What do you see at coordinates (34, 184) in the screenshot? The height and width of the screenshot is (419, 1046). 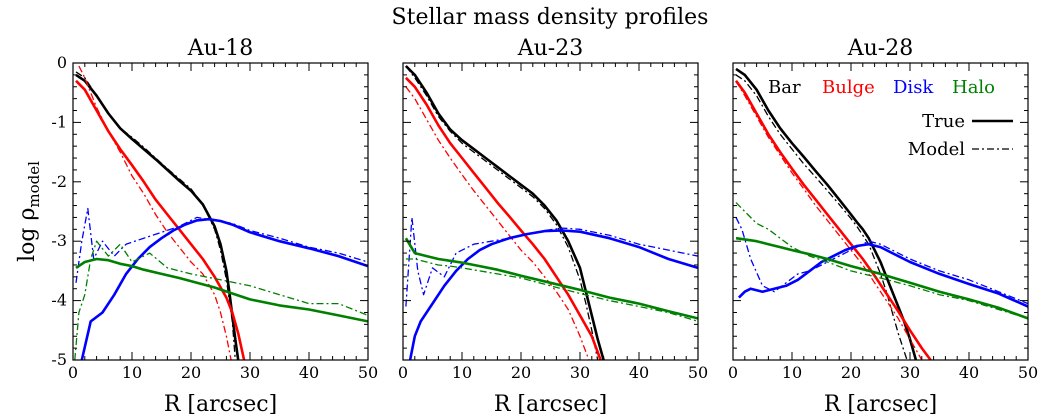 I see `y-axis-label-subscript: model` at bounding box center [34, 184].